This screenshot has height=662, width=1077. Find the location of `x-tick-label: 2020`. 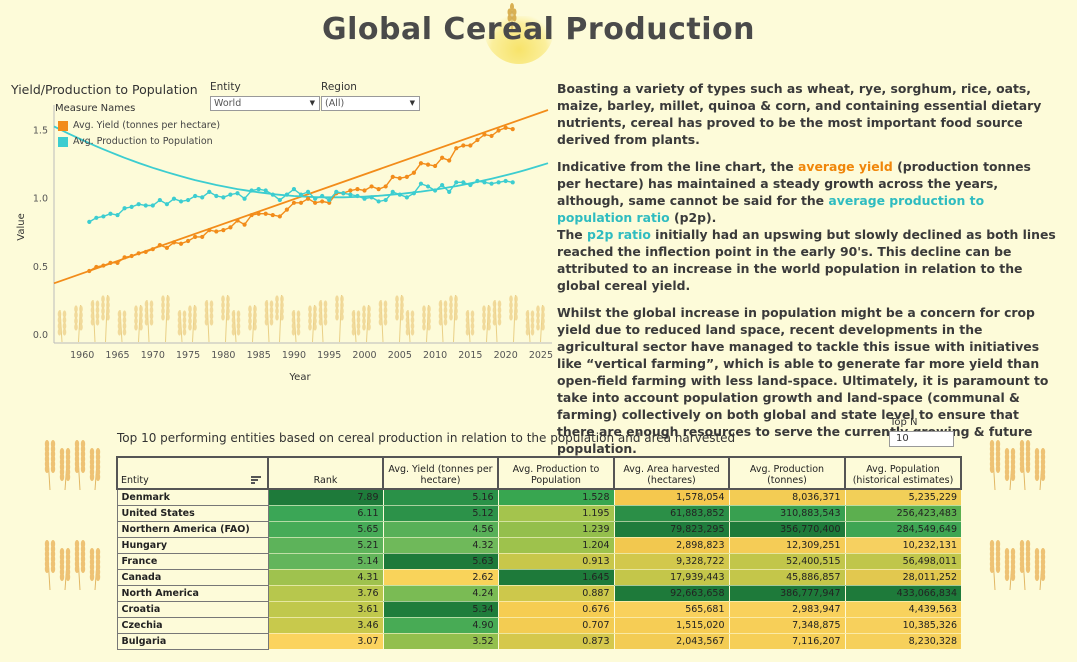

x-tick-label: 2020 is located at coordinates (506, 355).